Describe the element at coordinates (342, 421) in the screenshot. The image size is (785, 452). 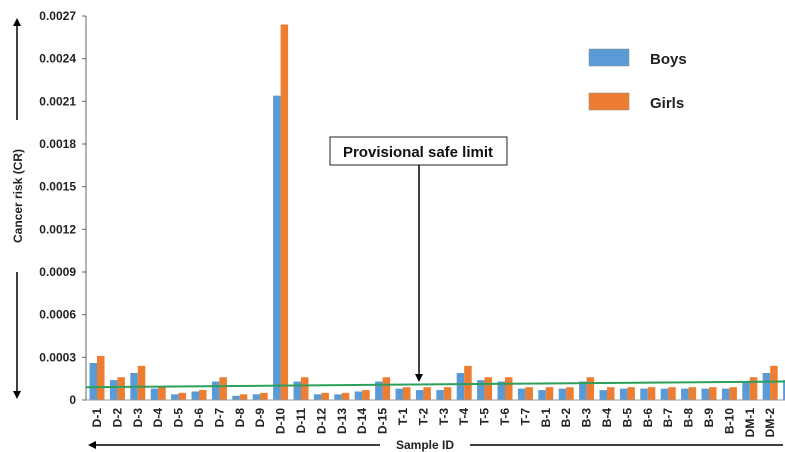
I see `x-tick-label: D-13` at that location.